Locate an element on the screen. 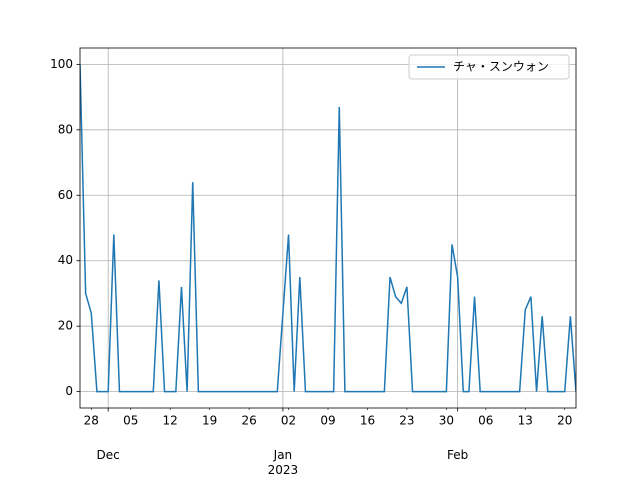  x-tick-label: 20 is located at coordinates (564, 421).